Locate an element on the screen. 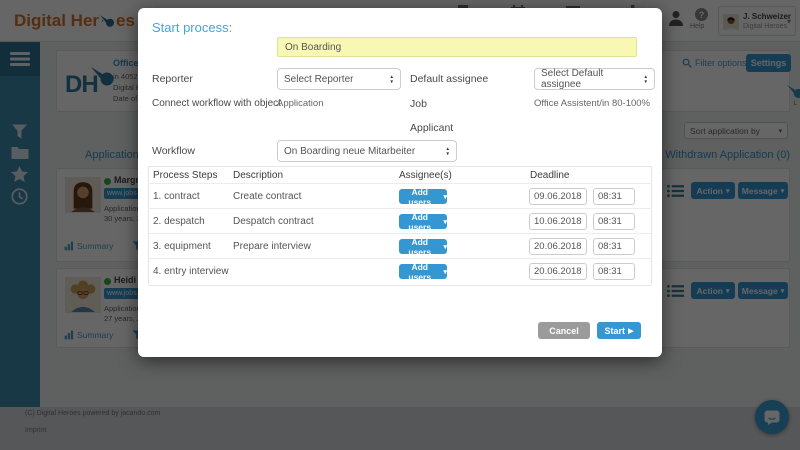 This screenshot has height=450, width=800. connect-workflow-value: Application is located at coordinates (300, 103).